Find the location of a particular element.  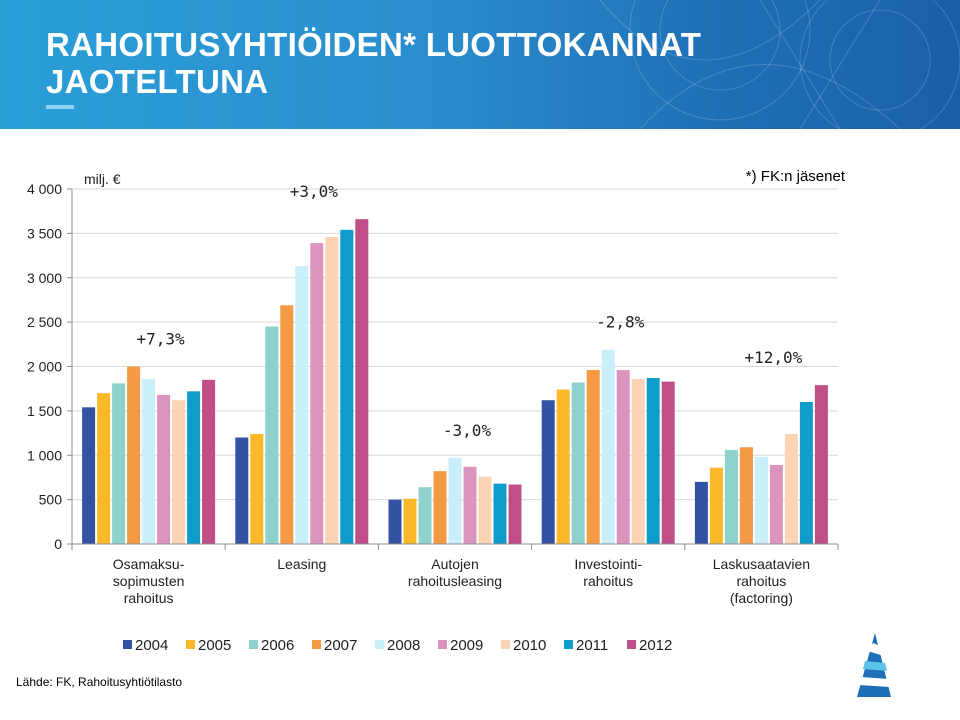

title-underline is located at coordinates (60, 107).